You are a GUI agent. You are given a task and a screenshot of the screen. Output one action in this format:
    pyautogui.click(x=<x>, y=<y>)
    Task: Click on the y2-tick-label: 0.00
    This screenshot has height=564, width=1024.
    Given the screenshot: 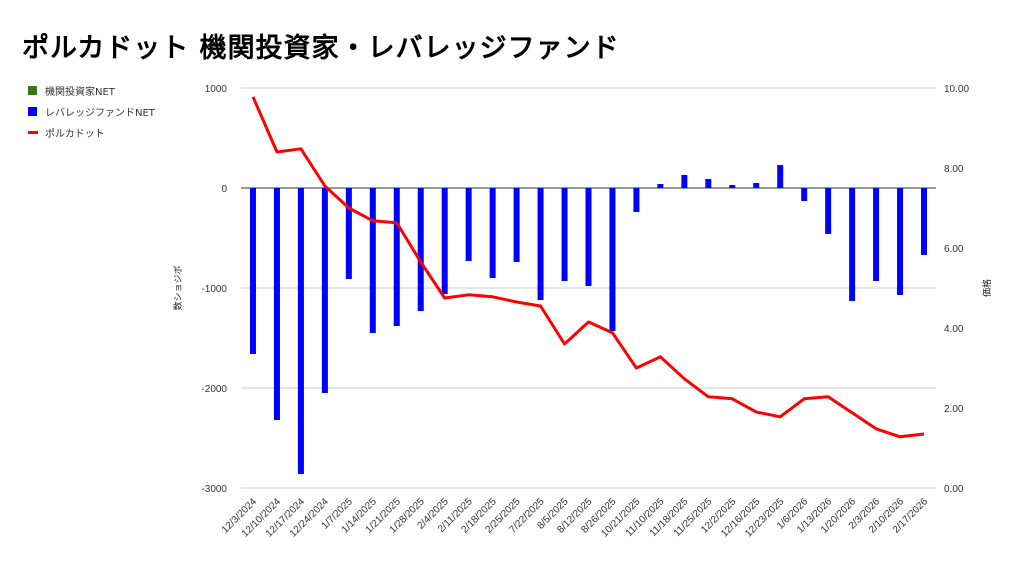 What is the action you would take?
    pyautogui.click(x=954, y=489)
    